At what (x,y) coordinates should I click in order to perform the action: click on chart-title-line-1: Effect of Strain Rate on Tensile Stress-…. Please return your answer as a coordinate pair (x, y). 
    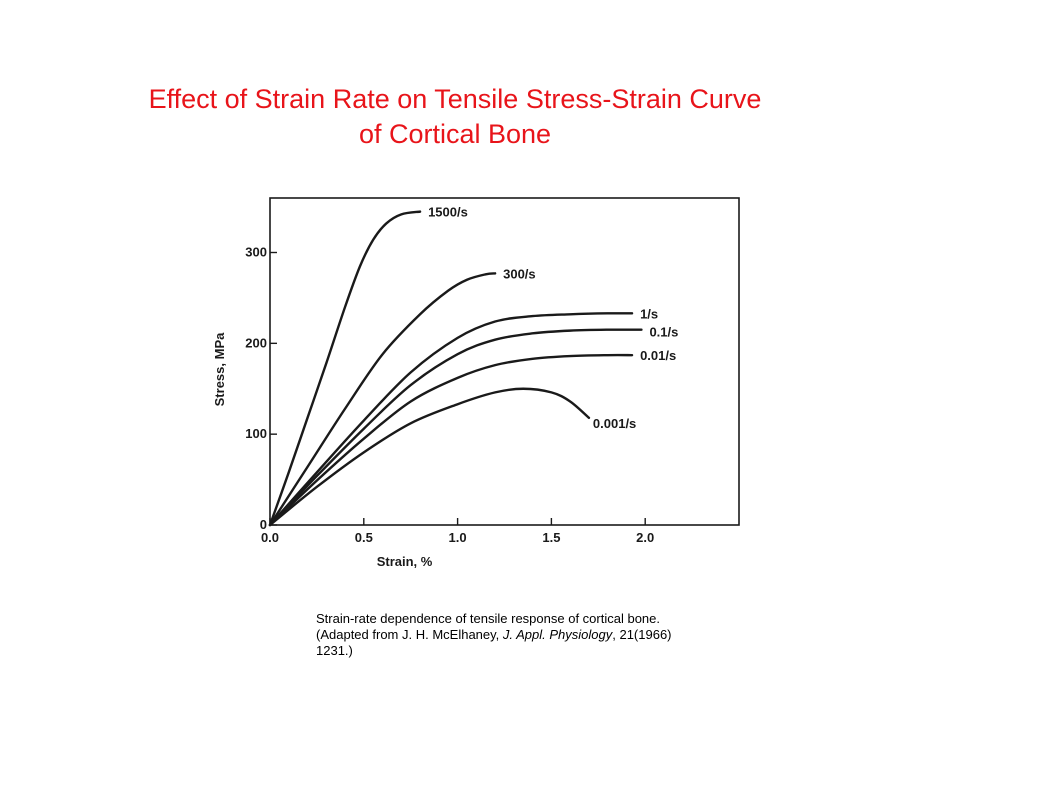
    Looking at the image, I should click on (455, 99).